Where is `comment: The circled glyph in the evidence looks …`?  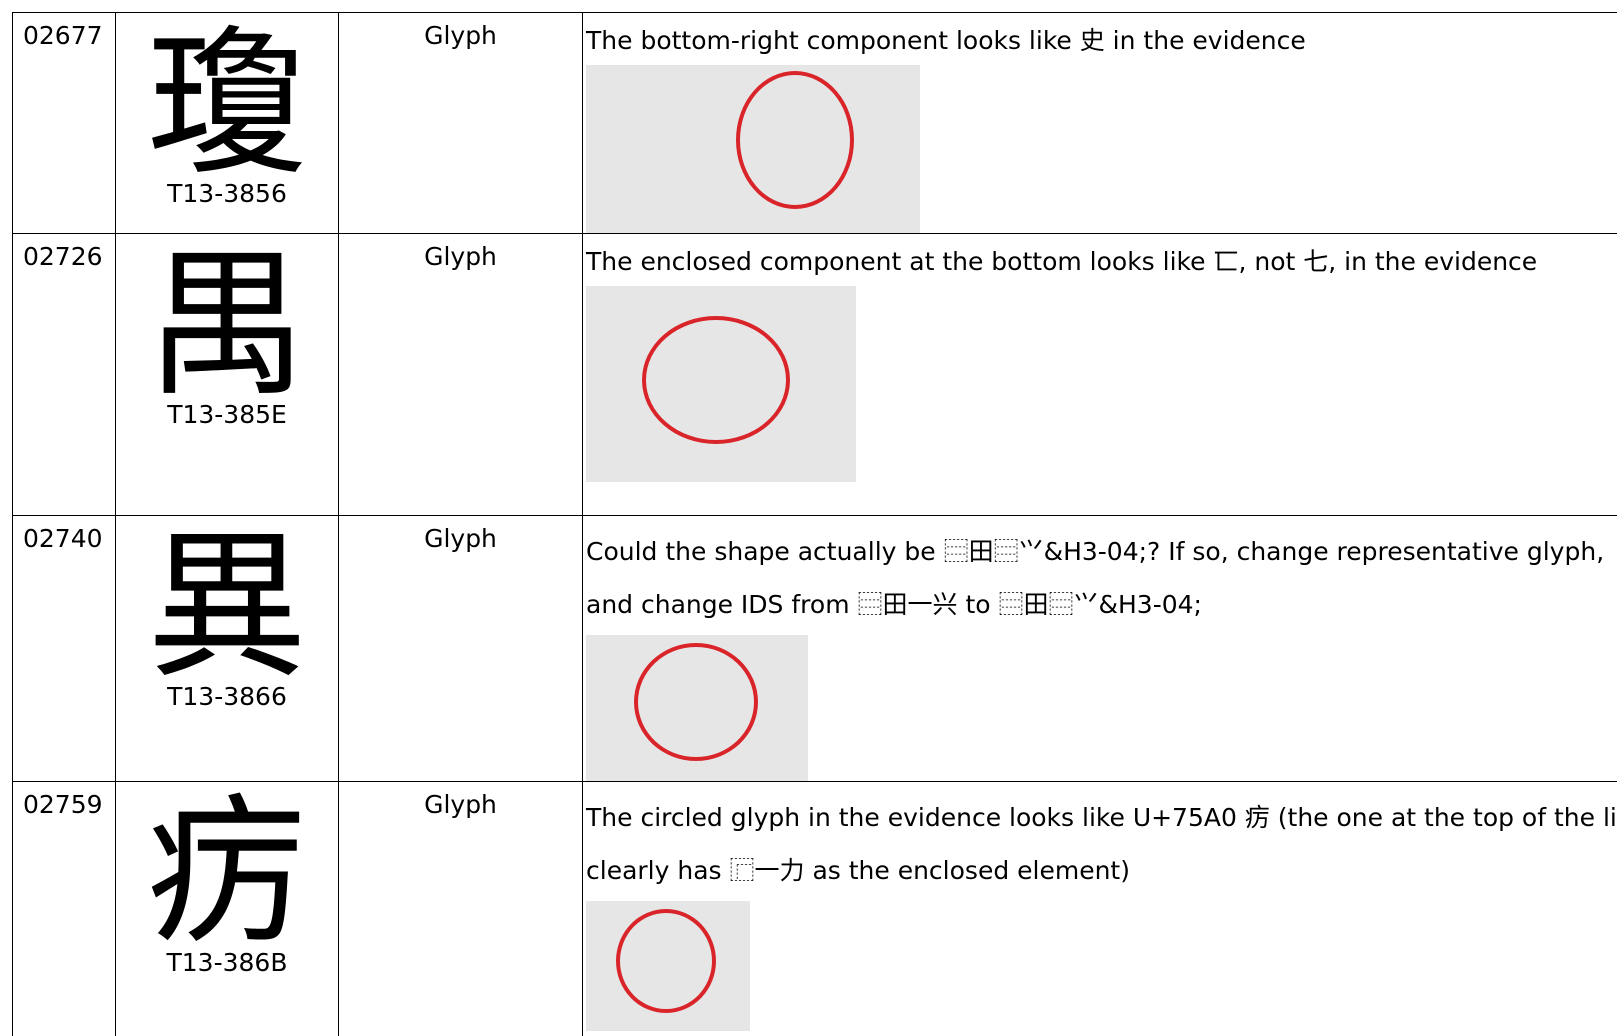 comment: The circled glyph in the evidence looks … is located at coordinates (1101, 844).